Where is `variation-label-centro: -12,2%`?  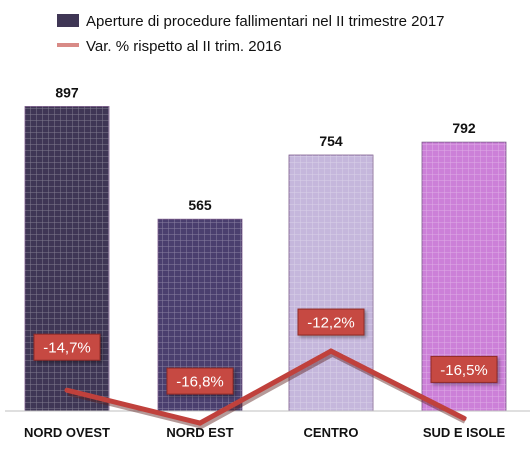 variation-label-centro: -12,2% is located at coordinates (331, 322).